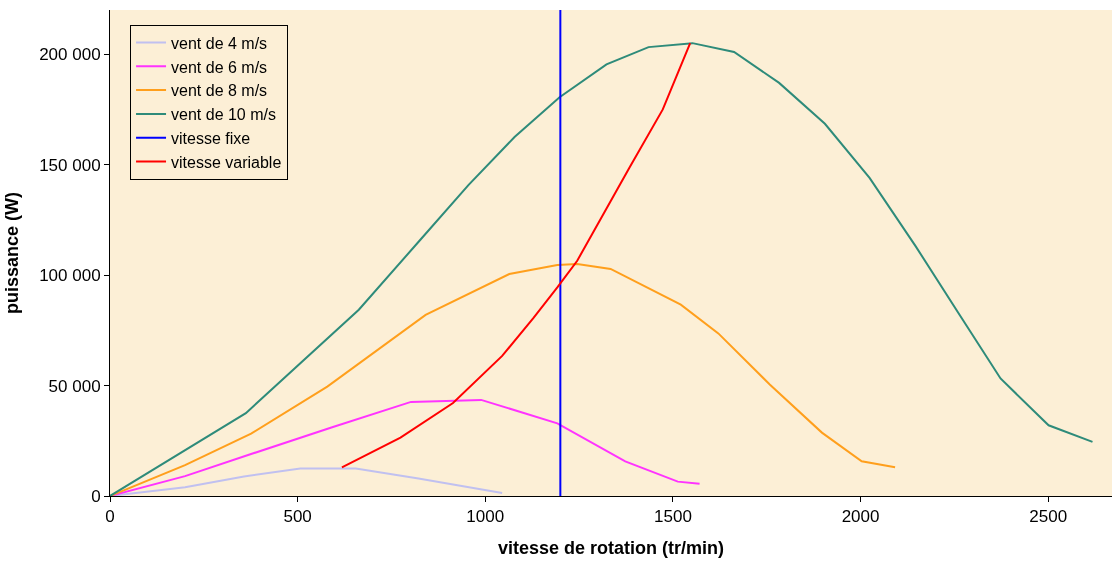  Describe the element at coordinates (611, 547) in the screenshot. I see `x-axis-title: vitesse de rotation (tr/min)` at that location.